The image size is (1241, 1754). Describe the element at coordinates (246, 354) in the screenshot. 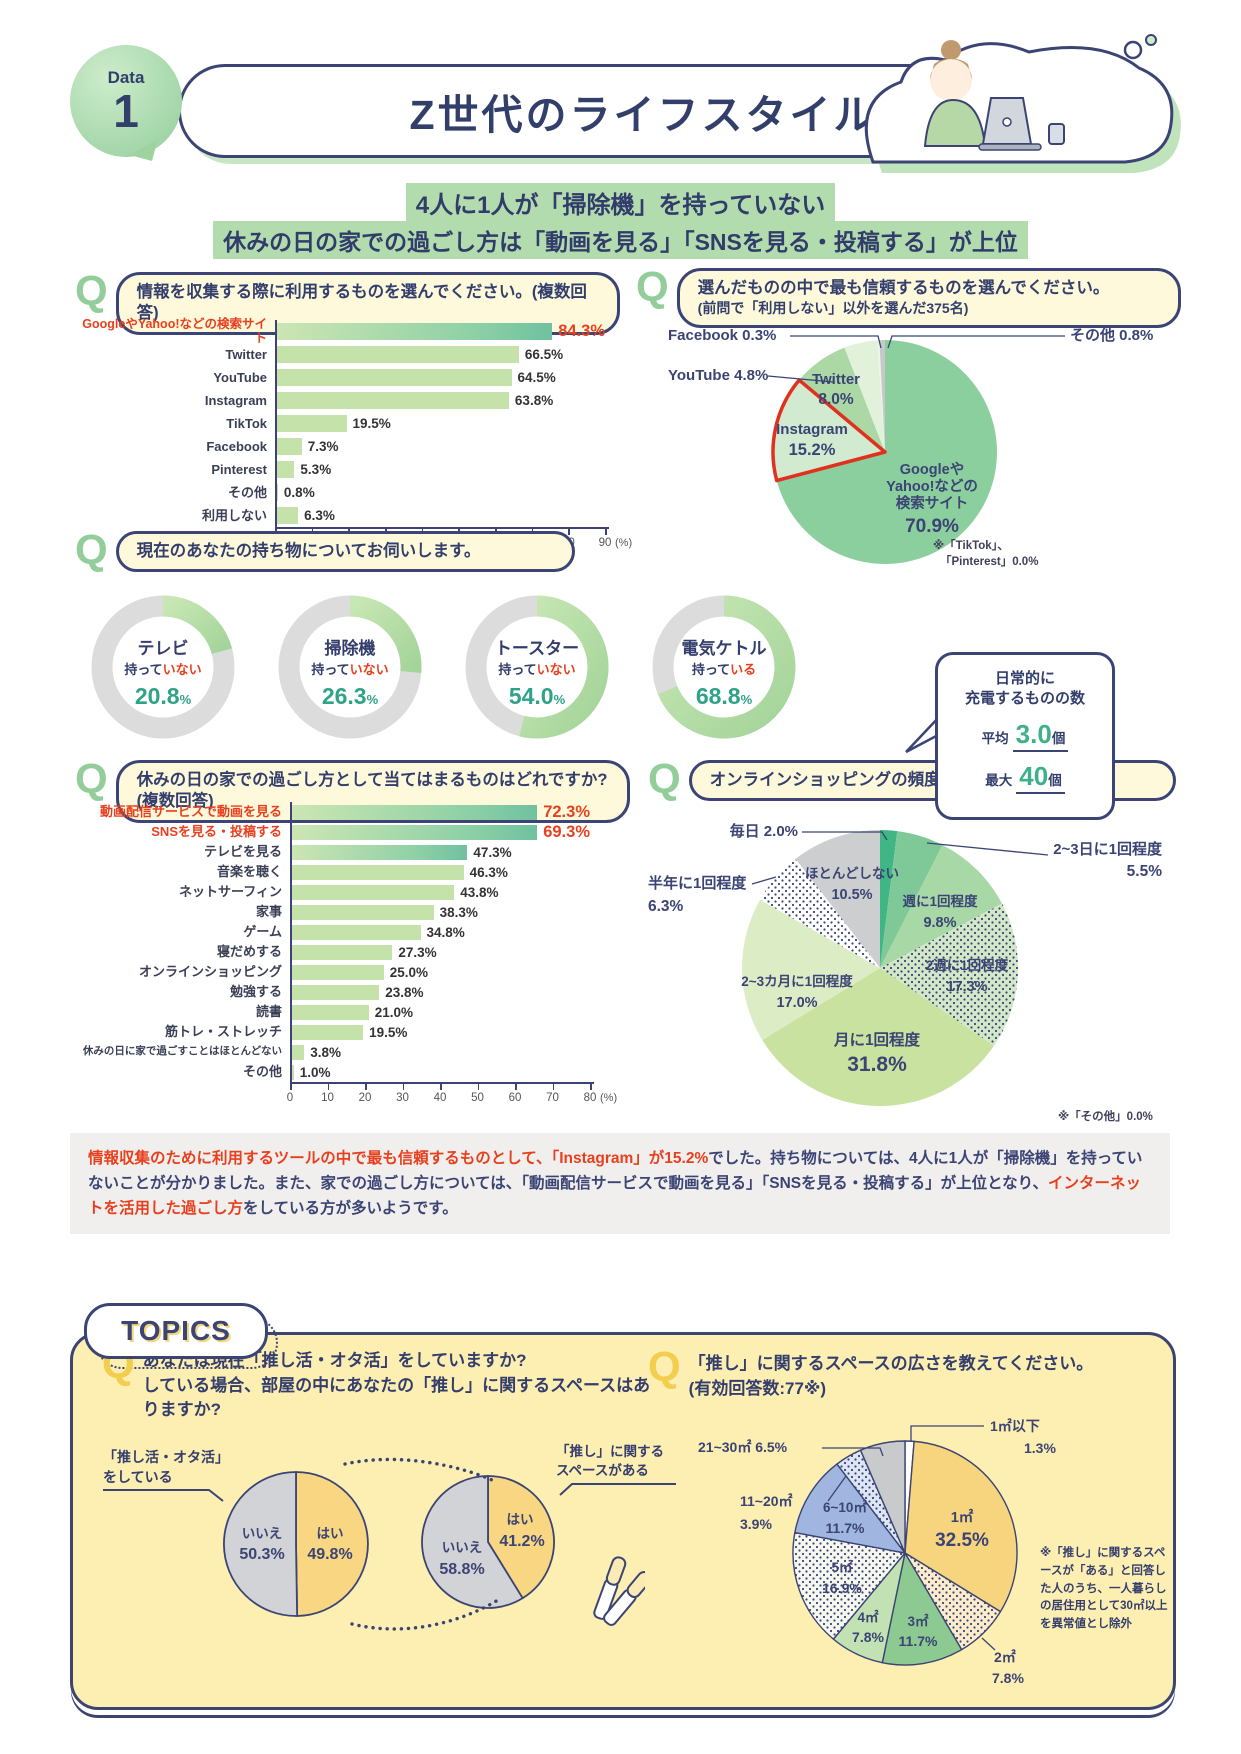

I see `bar-label: Twitter` at that location.